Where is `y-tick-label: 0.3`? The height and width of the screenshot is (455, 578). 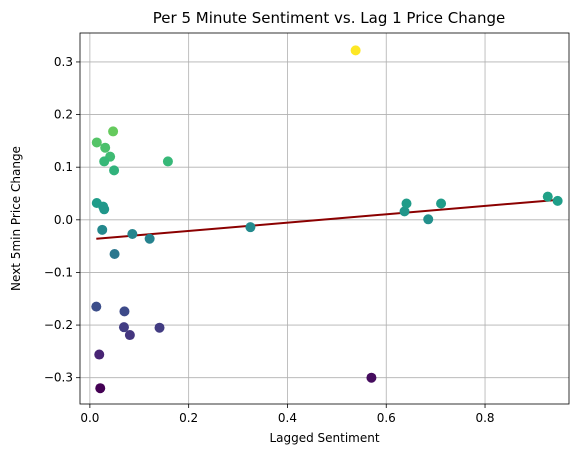
y-tick-label: 0.3 is located at coordinates (63, 62).